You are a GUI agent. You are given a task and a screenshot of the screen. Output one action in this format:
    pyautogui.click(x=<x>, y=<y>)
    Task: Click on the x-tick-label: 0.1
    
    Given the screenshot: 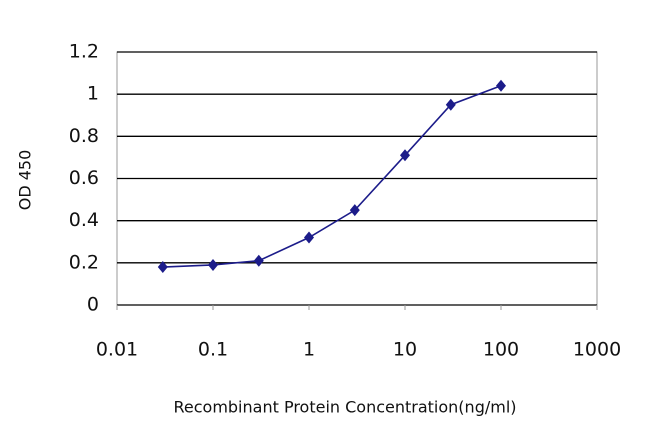 What is the action you would take?
    pyautogui.click(x=213, y=350)
    